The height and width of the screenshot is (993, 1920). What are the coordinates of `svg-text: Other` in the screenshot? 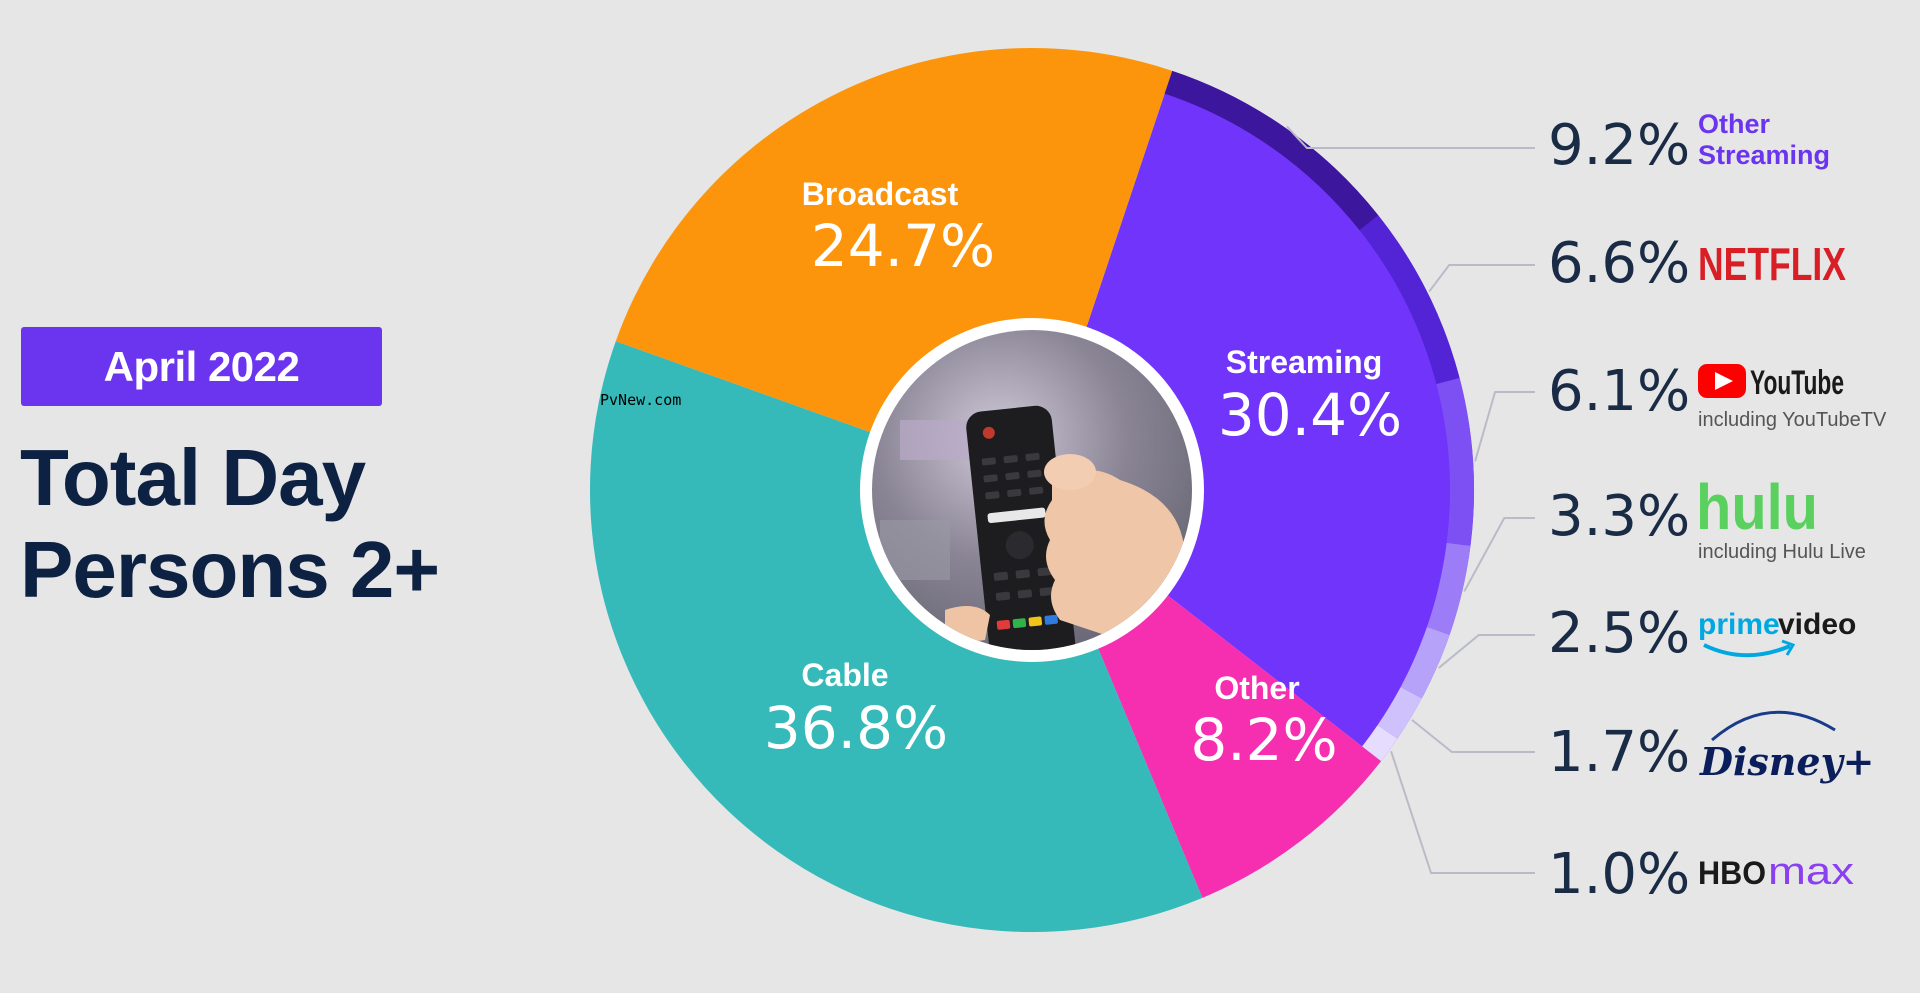 It's located at (1734, 124).